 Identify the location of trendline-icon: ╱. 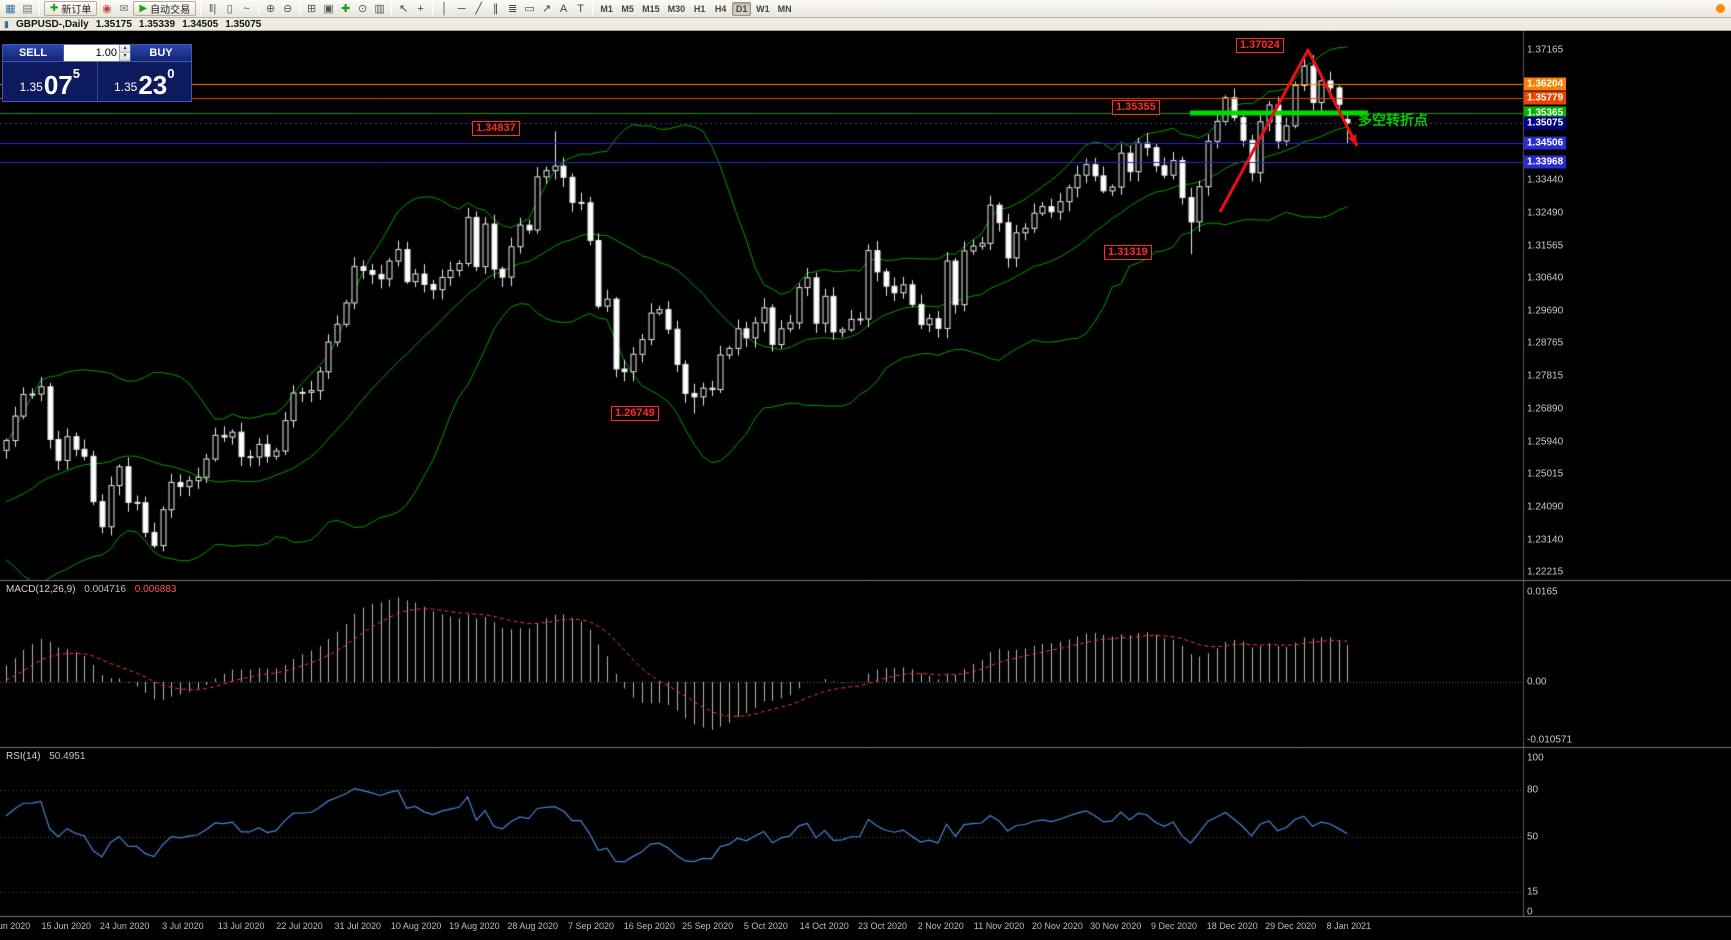
(478, 9).